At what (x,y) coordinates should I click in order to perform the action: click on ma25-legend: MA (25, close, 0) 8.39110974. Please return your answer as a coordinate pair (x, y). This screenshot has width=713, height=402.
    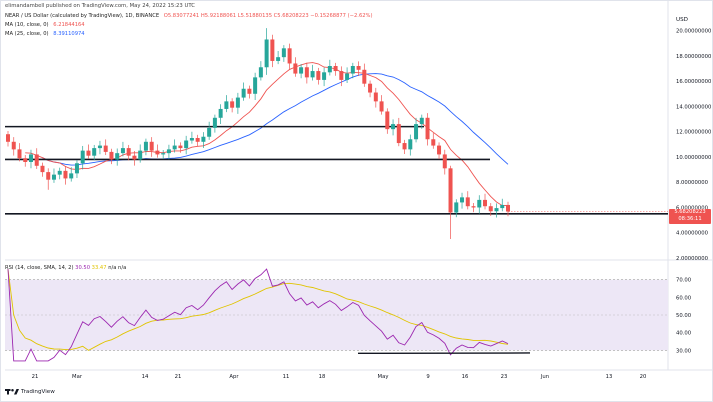
    Looking at the image, I should click on (46, 34).